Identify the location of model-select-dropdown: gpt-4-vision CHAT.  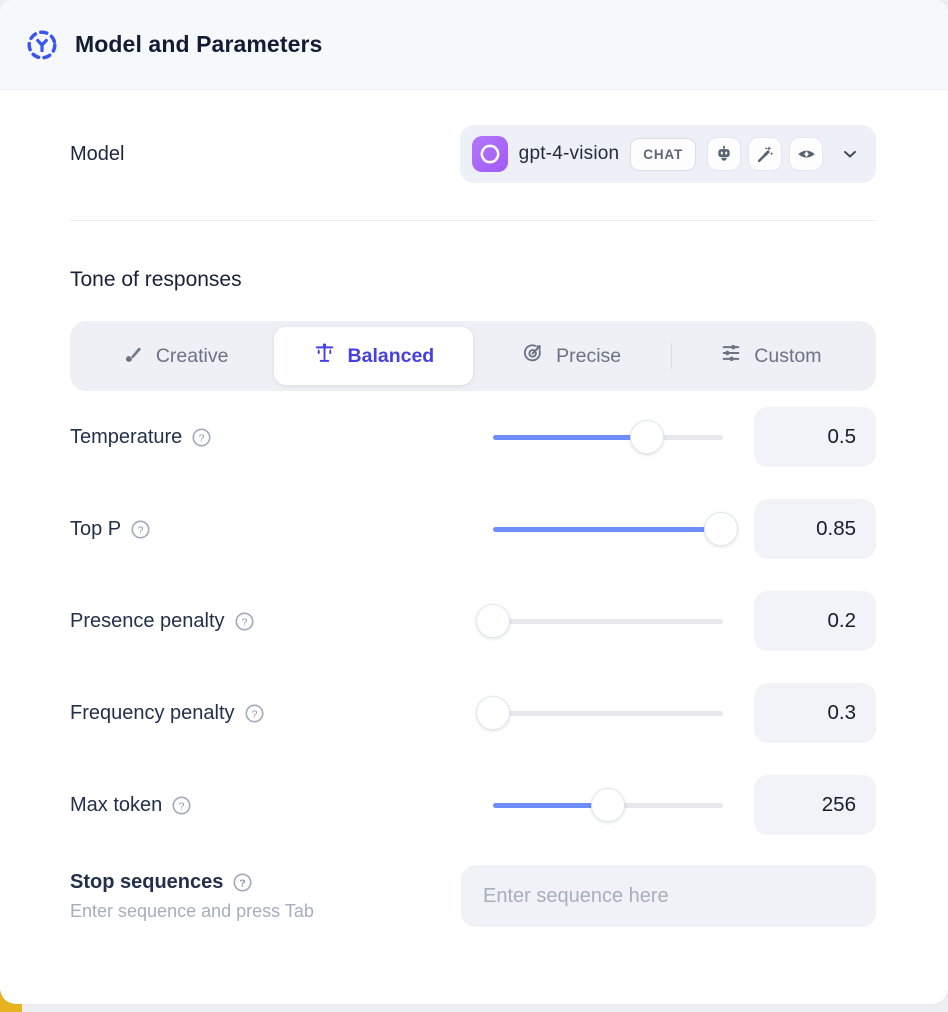
(667, 154).